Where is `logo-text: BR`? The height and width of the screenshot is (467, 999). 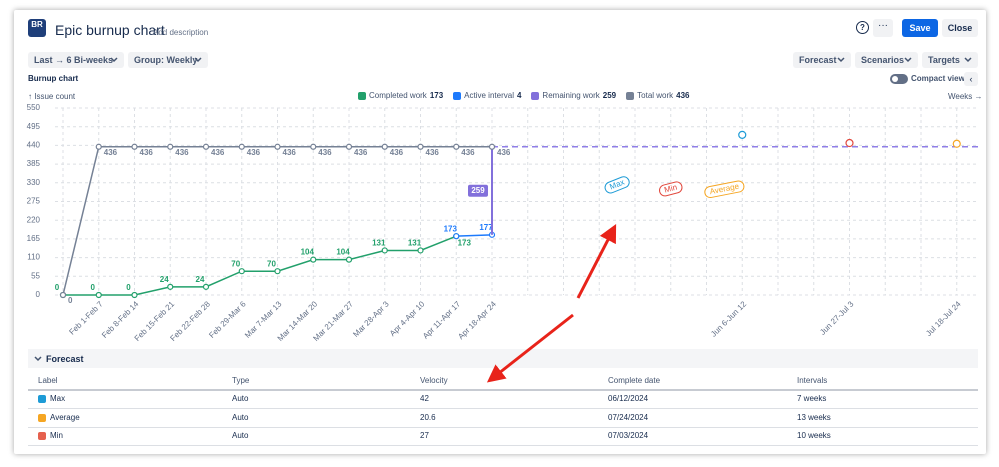
logo-text: BR is located at coordinates (37, 24).